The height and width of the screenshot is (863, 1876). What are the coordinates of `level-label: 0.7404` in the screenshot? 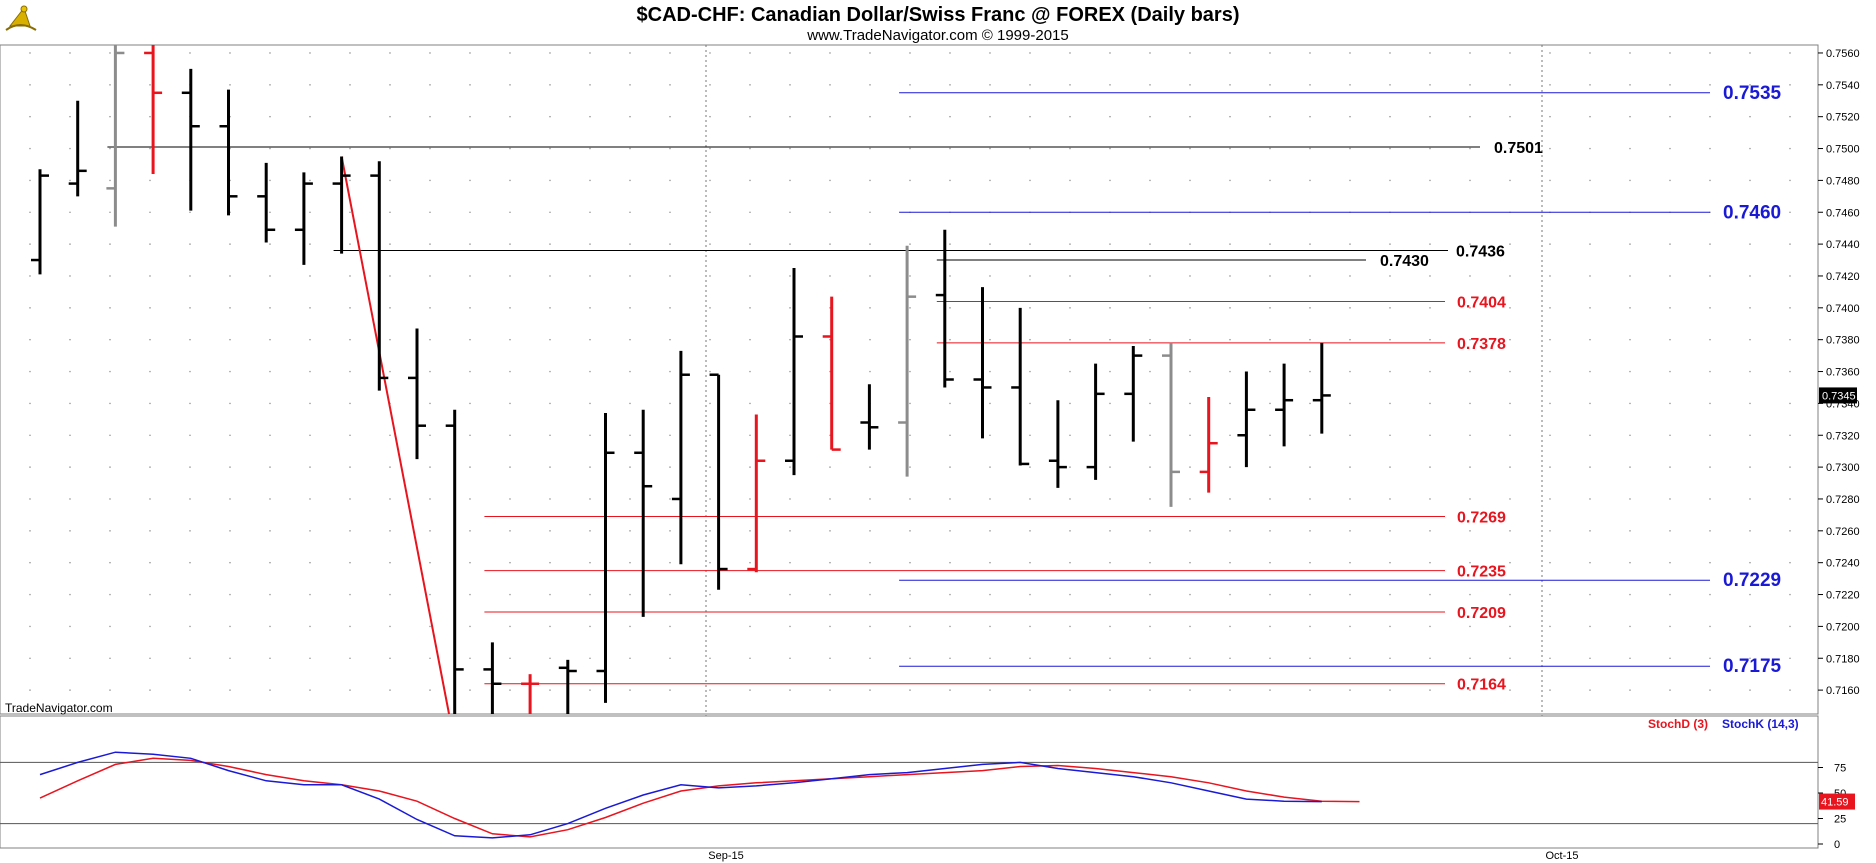 It's located at (1481, 302).